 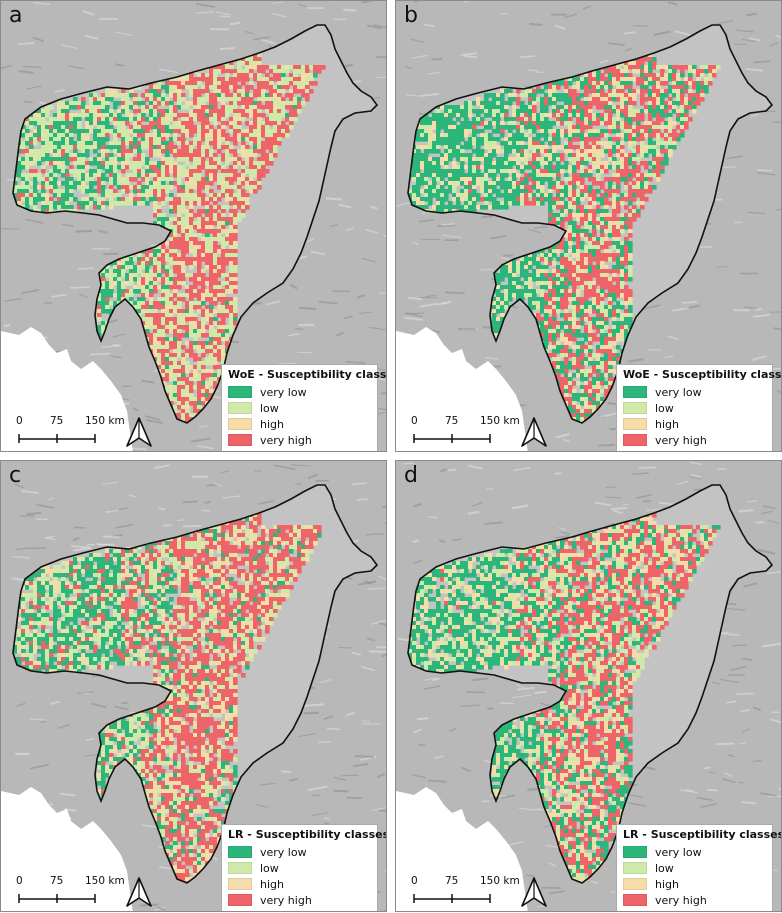 What do you see at coordinates (411, 475) in the screenshot?
I see `panel-letter: d` at bounding box center [411, 475].